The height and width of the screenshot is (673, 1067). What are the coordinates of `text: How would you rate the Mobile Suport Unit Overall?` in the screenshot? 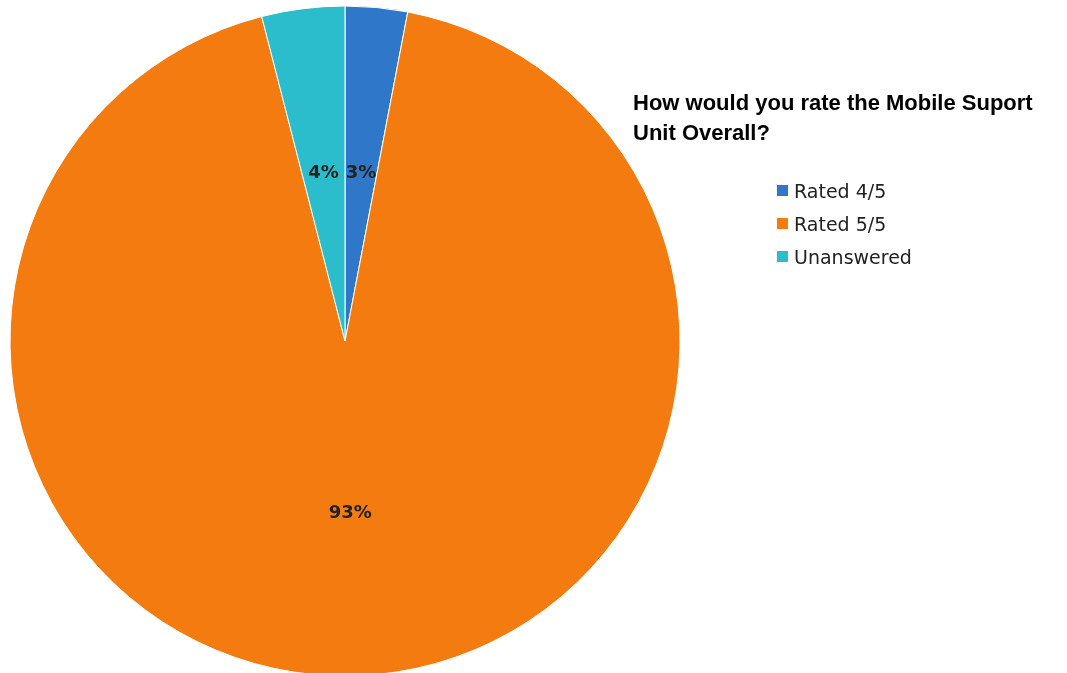 It's located at (836, 117).